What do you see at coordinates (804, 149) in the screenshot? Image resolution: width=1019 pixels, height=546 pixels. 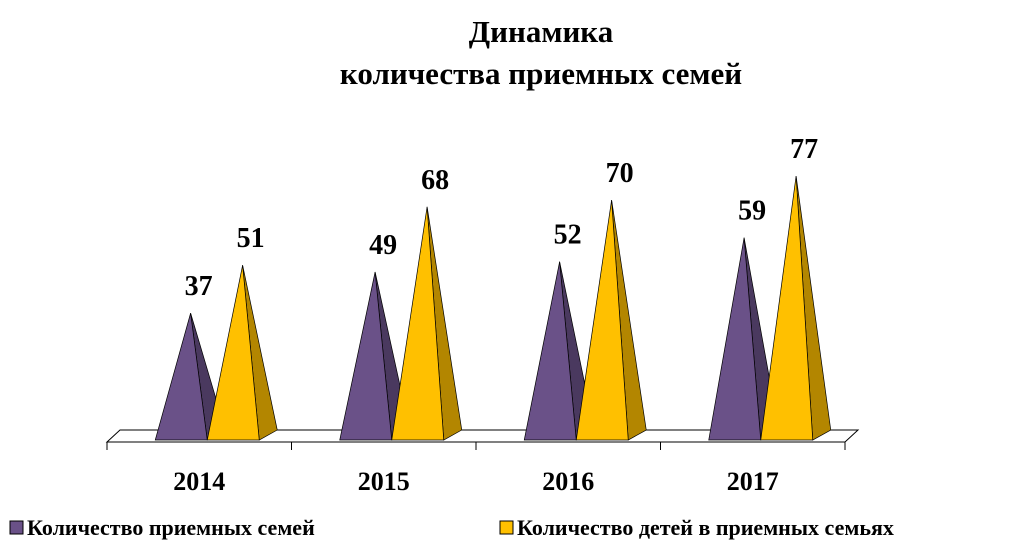 I see `data-label: 77` at bounding box center [804, 149].